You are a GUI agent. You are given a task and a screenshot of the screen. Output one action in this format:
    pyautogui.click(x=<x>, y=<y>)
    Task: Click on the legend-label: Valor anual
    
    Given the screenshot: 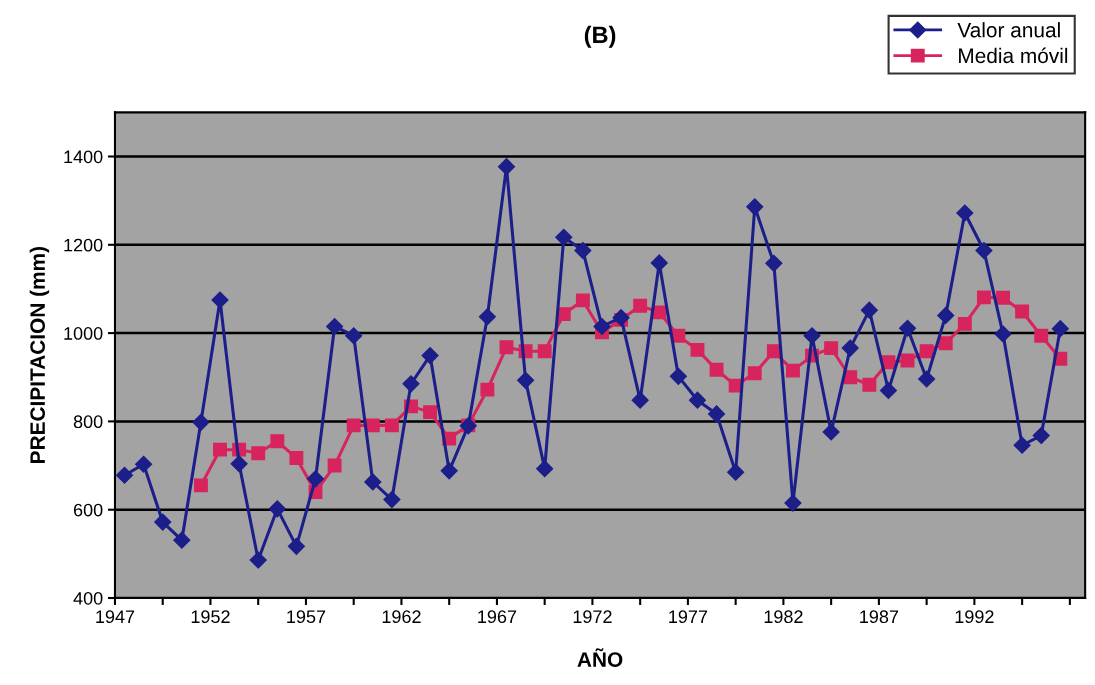 What is the action you would take?
    pyautogui.click(x=1008, y=30)
    